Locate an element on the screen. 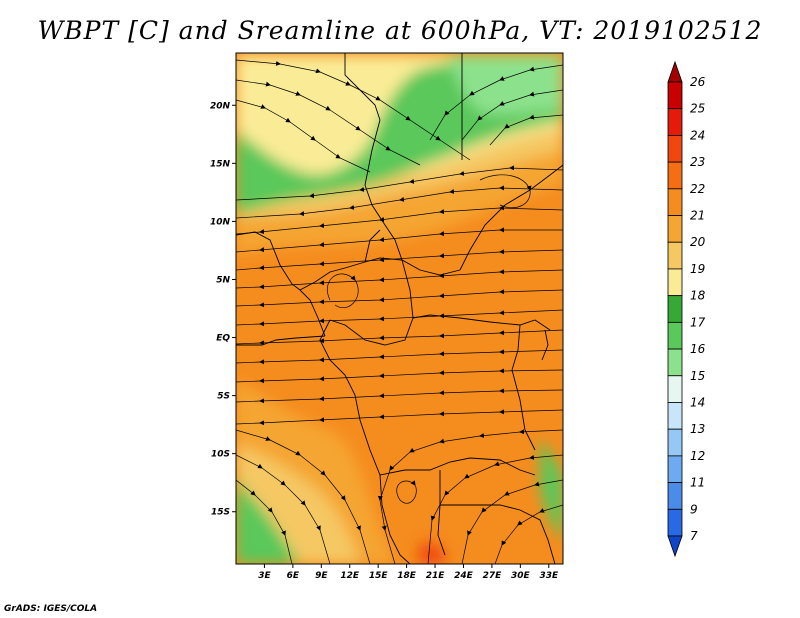 Image resolution: width=800 pixels, height=618 pixels. lat-tick-label: 15N is located at coordinates (220, 164).